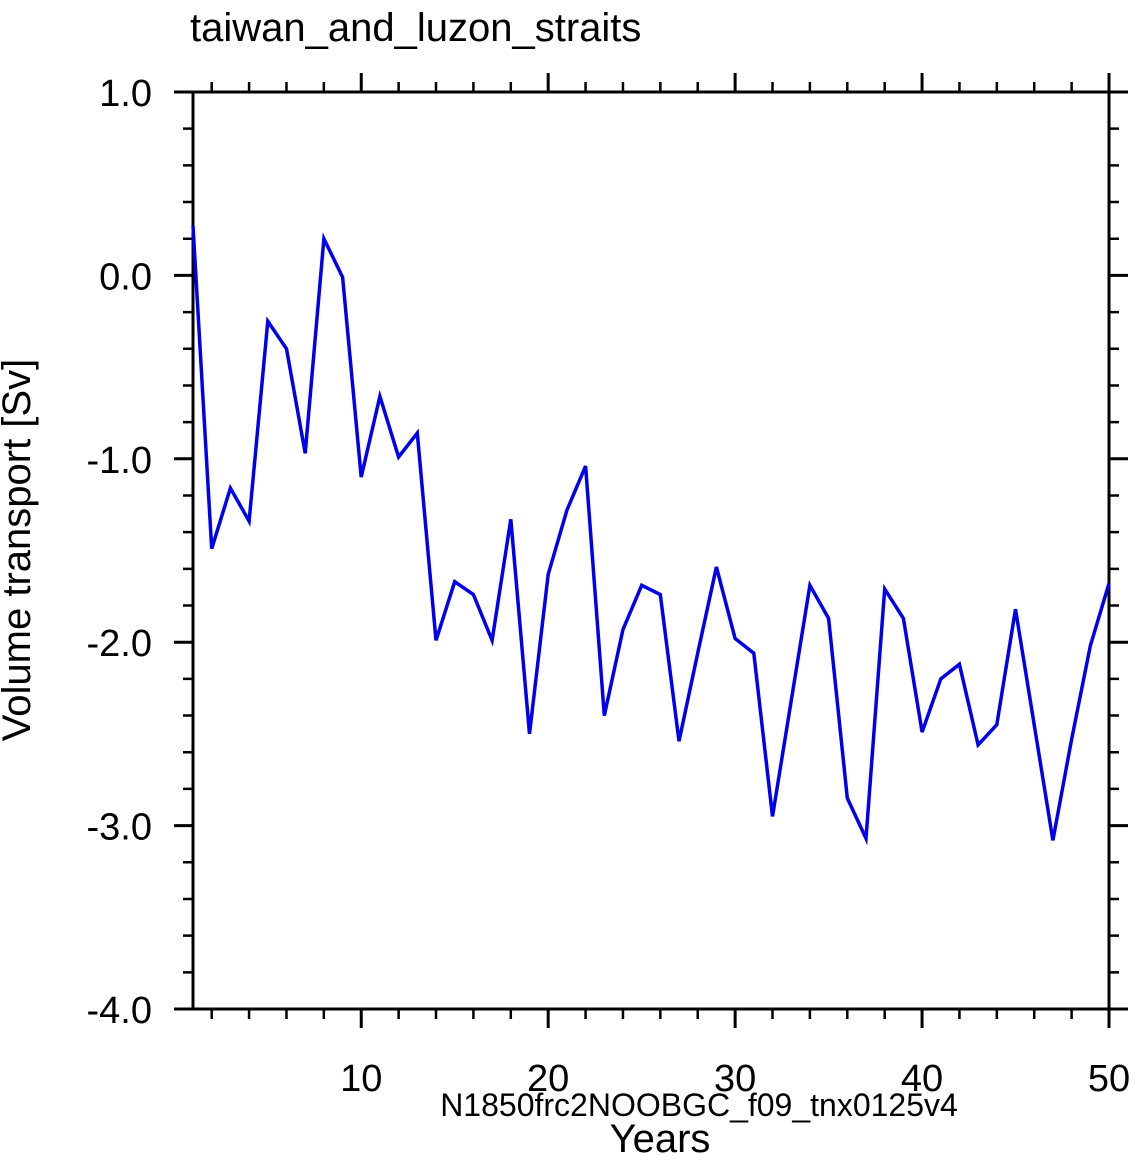  Describe the element at coordinates (699, 1105) in the screenshot. I see `run-name-annotation: N1850frc2NOOBGC_f09_tnx0125v4` at that location.